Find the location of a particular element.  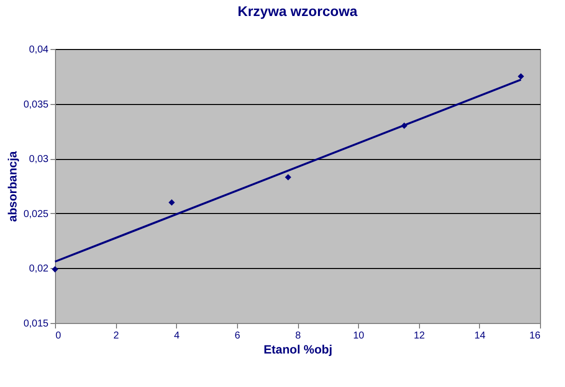

x-axis-title: Etanol %obj is located at coordinates (298, 349).